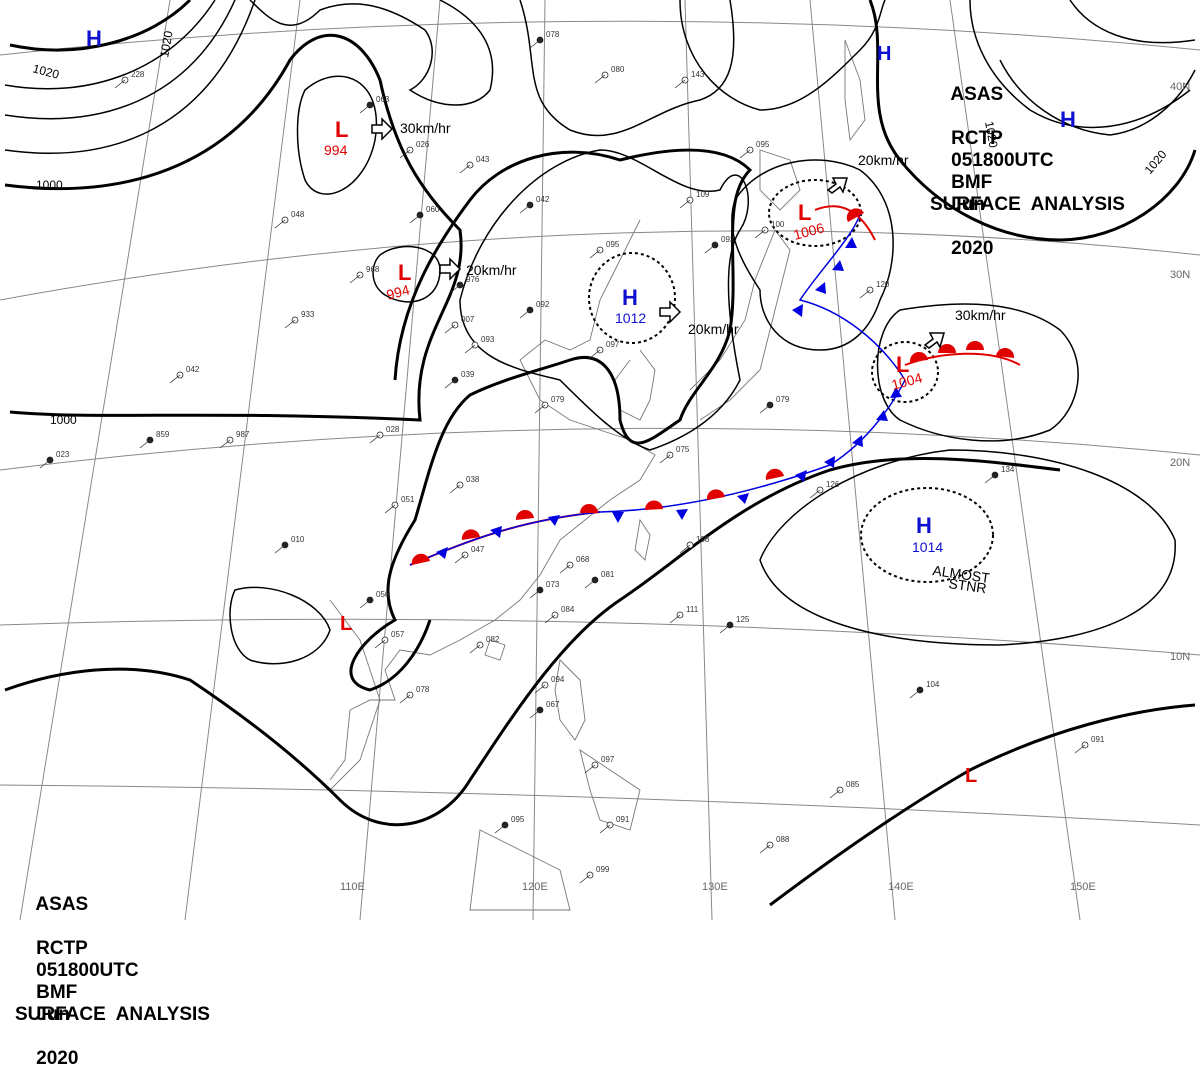 The height and width of the screenshot is (1092, 1200). Describe the element at coordinates (968, 204) in the screenshot. I see `header-month: Jun` at that location.